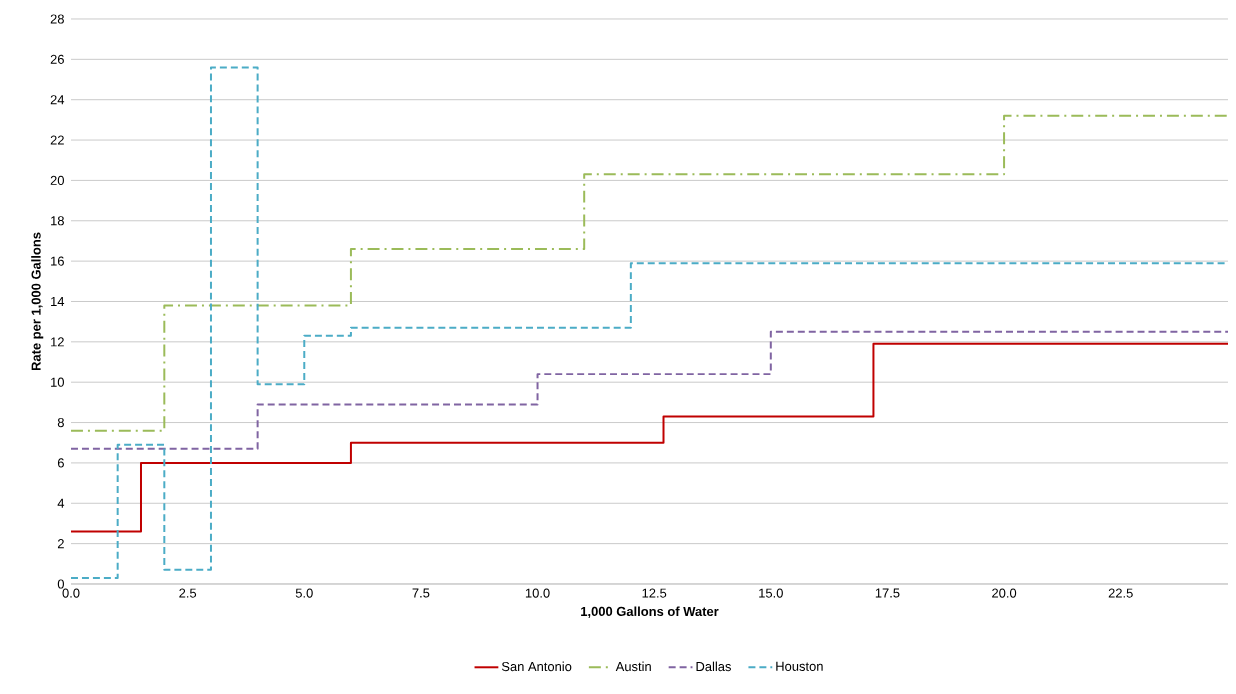 The image size is (1236, 694). I want to click on x-tick-label: 2.5, so click(188, 593).